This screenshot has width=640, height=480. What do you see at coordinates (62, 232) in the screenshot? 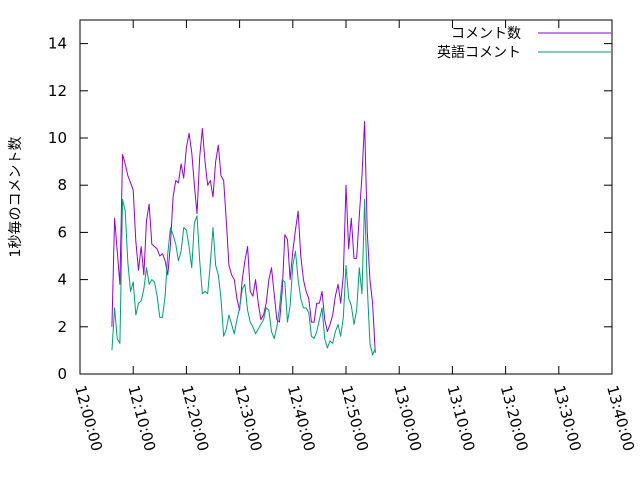
I see `y-tick-label: 6` at bounding box center [62, 232].